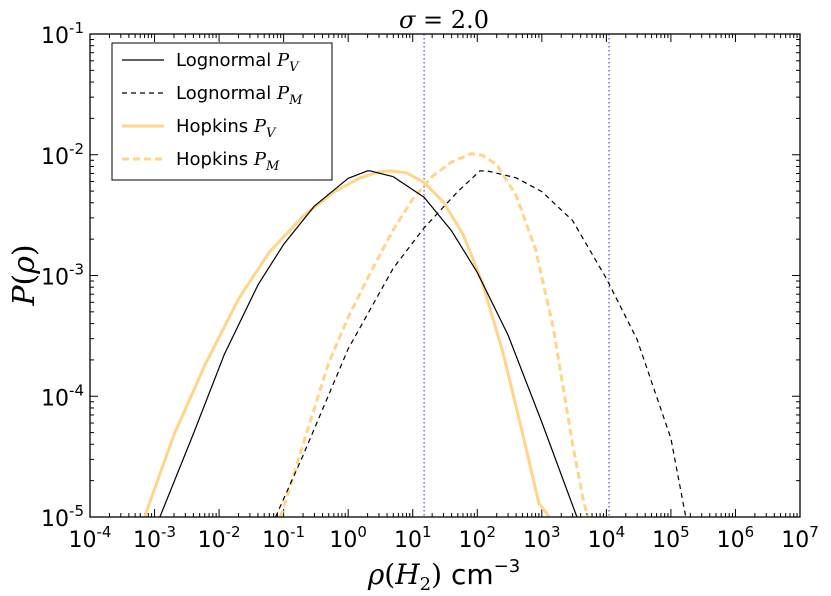 The image size is (831, 596). I want to click on x-tick-label: 10⁶, so click(736, 538).